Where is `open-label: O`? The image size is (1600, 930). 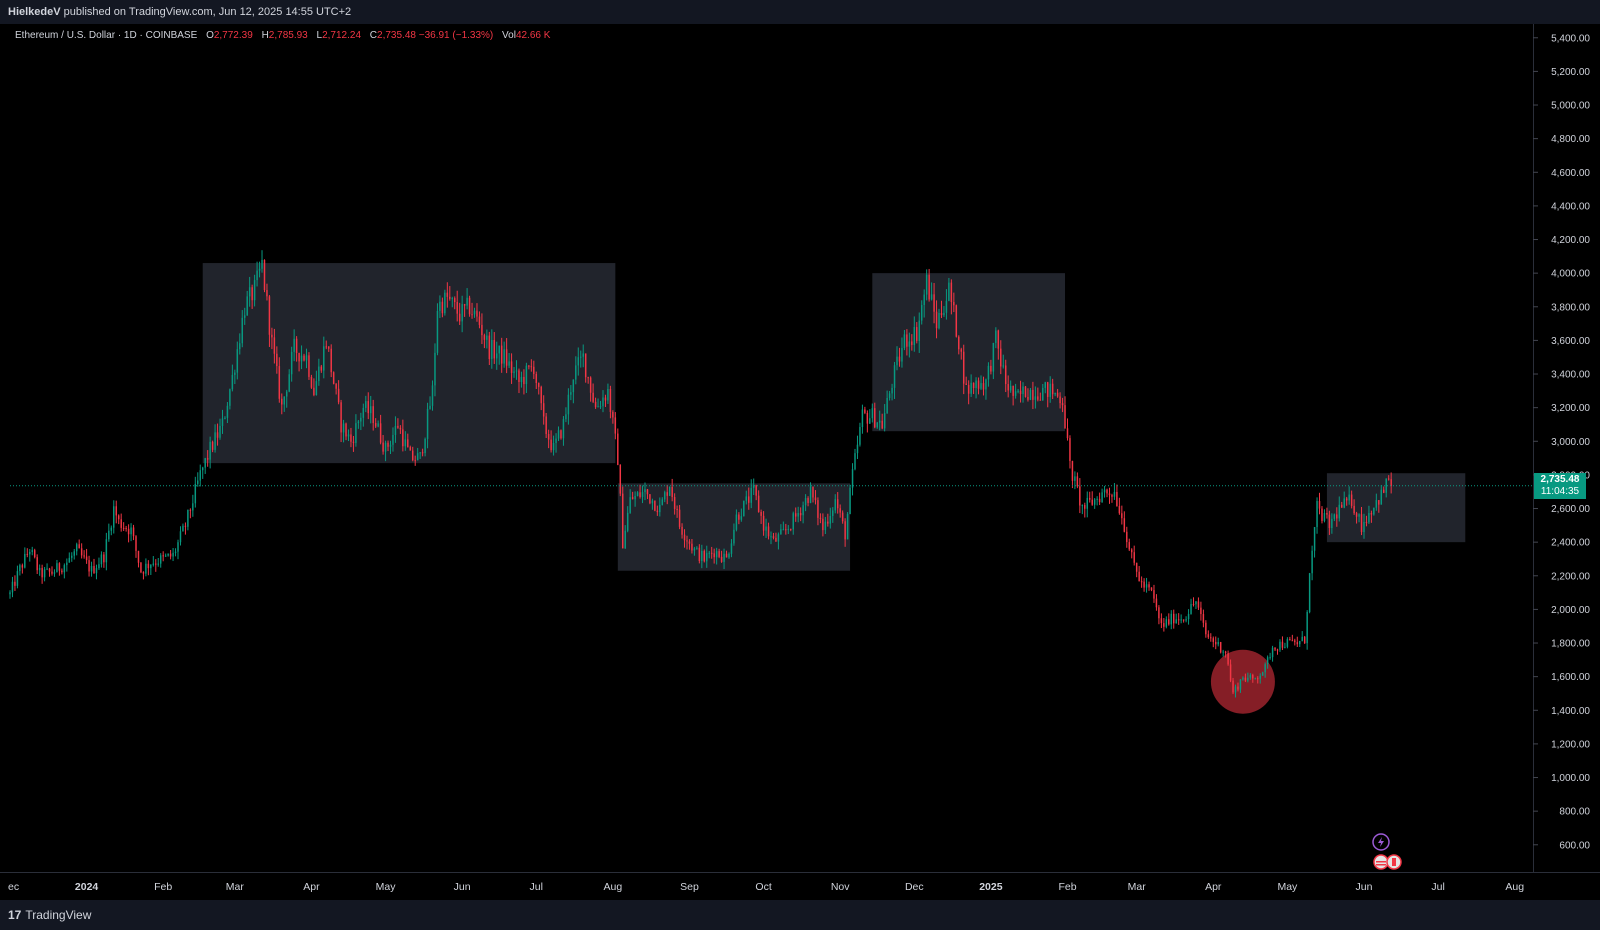 open-label: O is located at coordinates (210, 35).